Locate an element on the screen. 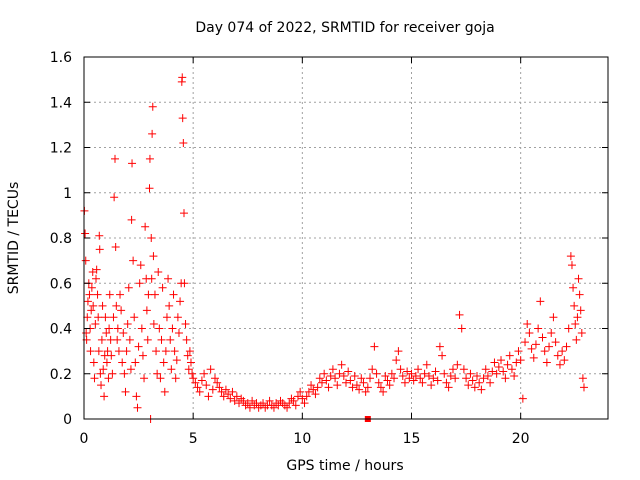 This screenshot has height=480, width=640. y-tick-label: 0 is located at coordinates (67, 420).